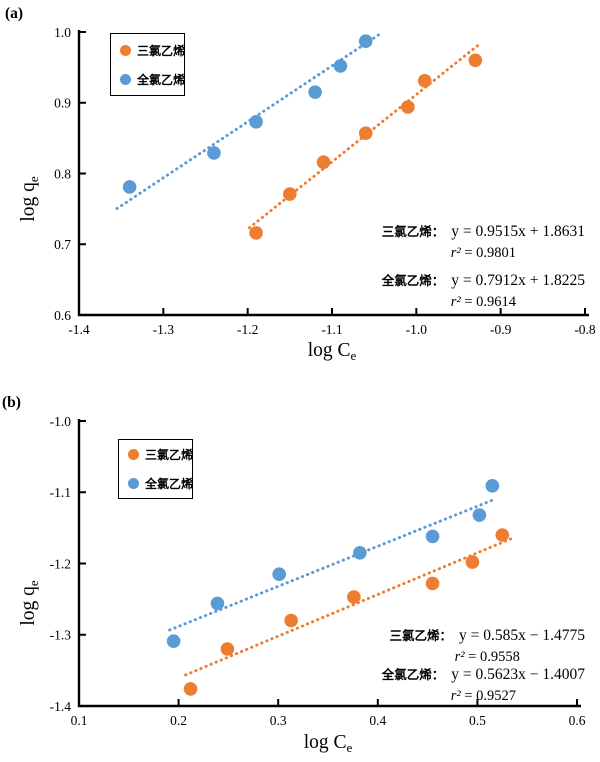  Describe the element at coordinates (488, 646) in the screenshot. I see `regression-annotation-trichloroethylene: 三氯乙烯： y = 0.585x − 1.4775 r² = 0.9558` at that location.